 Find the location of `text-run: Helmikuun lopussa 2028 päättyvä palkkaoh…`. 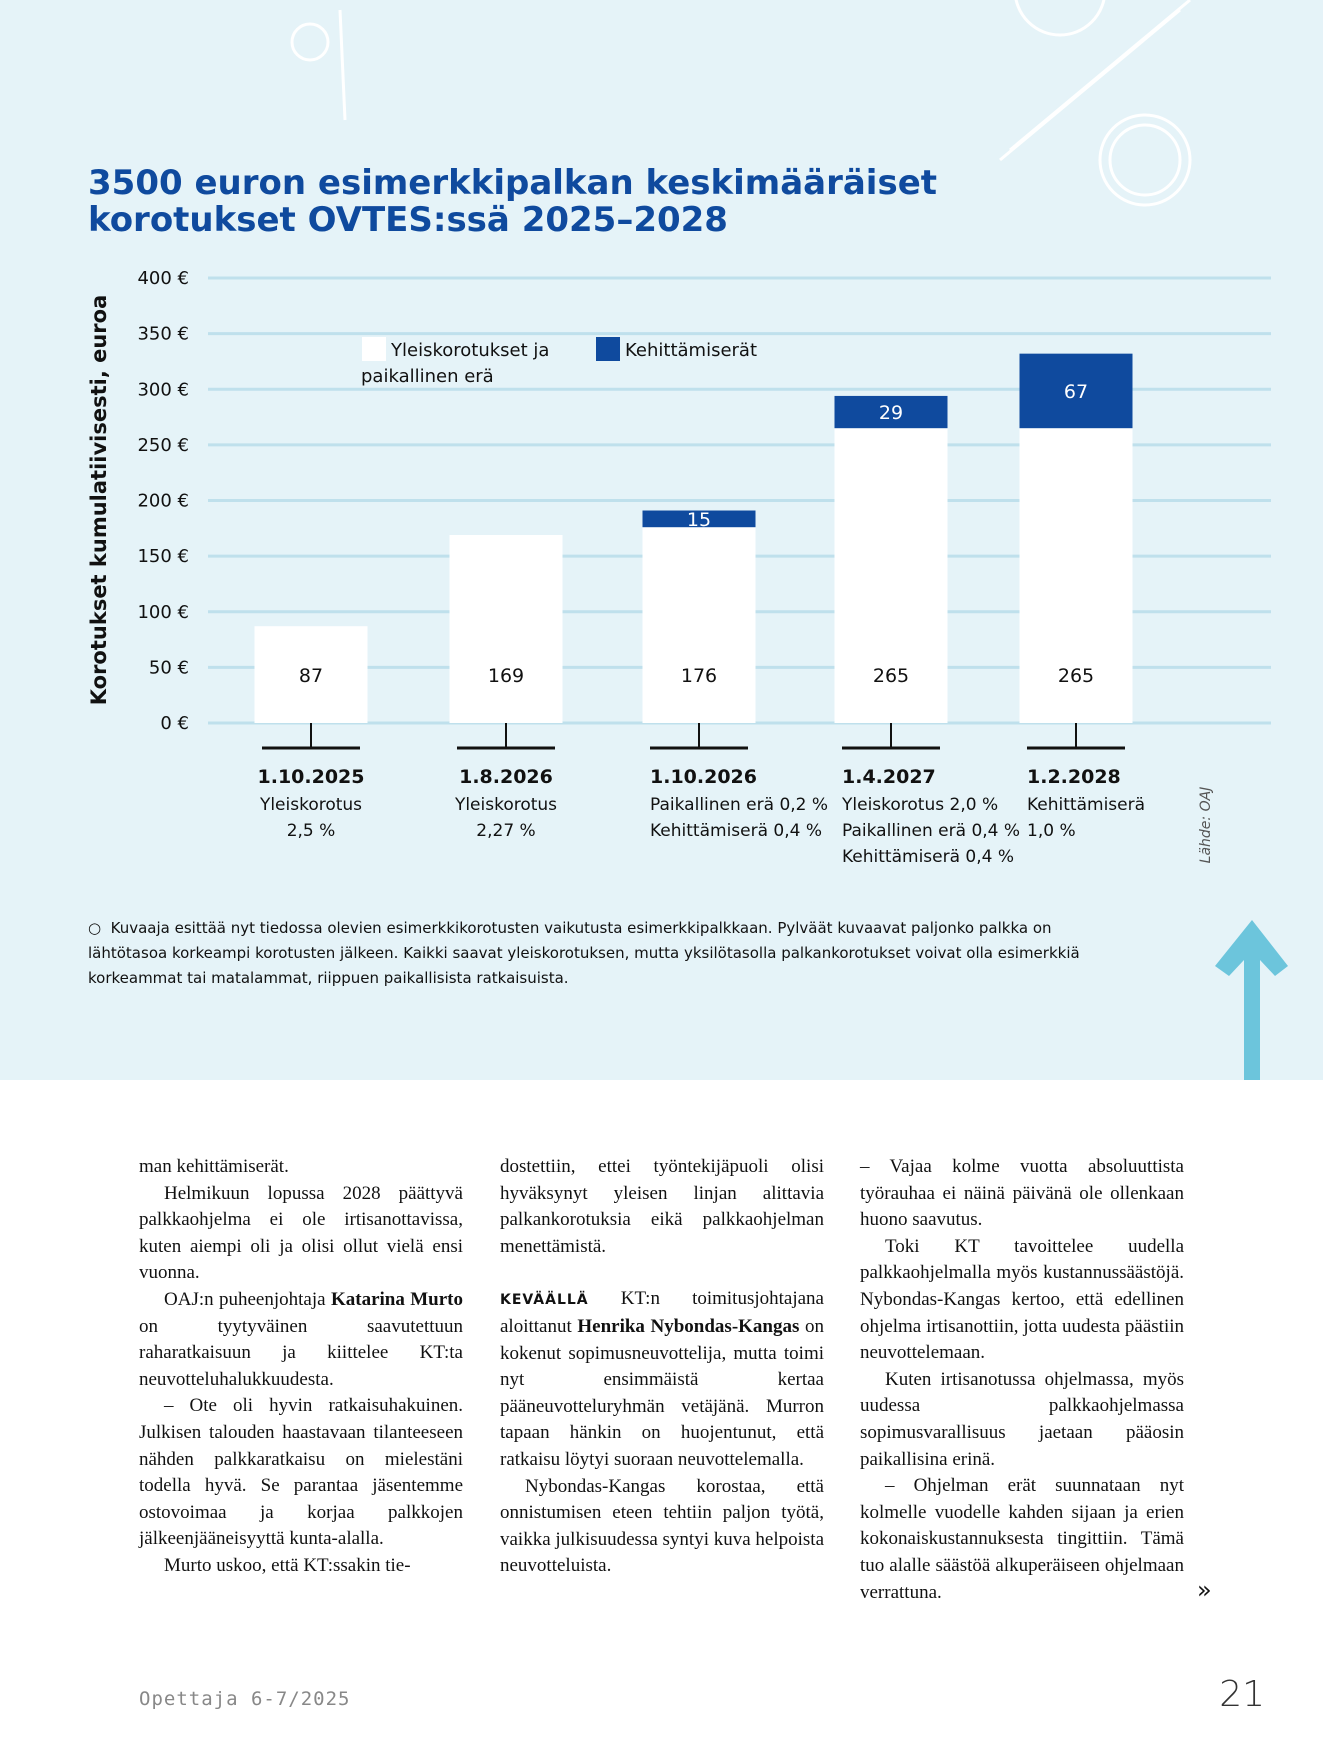

text-run: Helmikuun lopussa 2028 päättyvä palkkaoh… is located at coordinates (301, 1233).